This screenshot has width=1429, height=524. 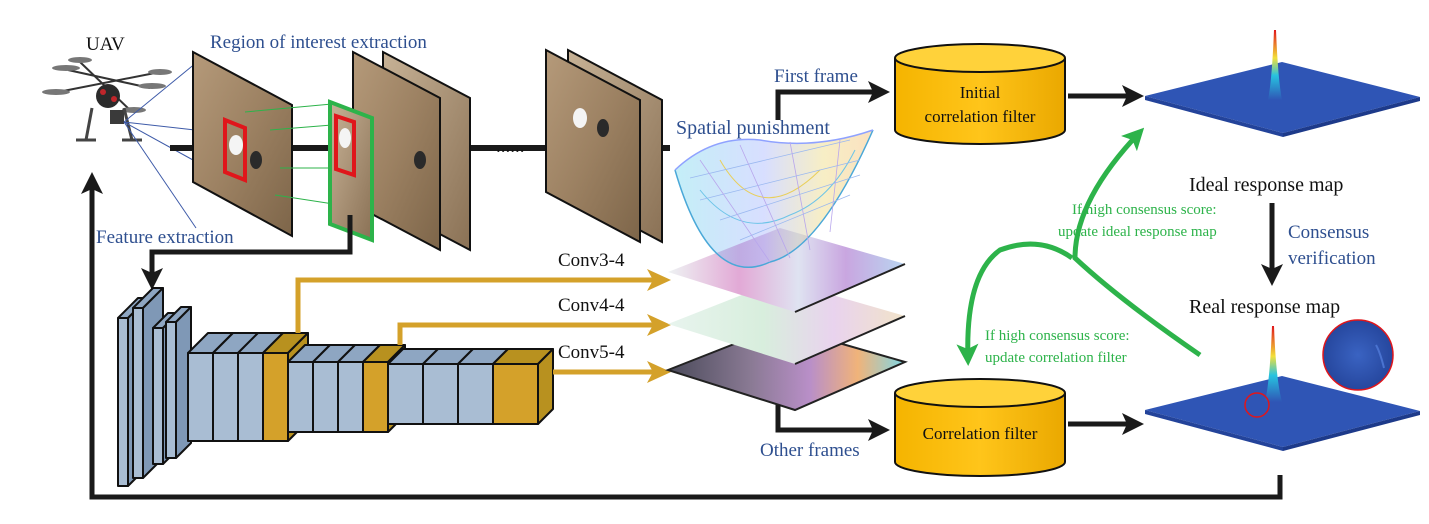 I want to click on spatial-punishment-label: Spatial punishment, so click(x=753, y=128).